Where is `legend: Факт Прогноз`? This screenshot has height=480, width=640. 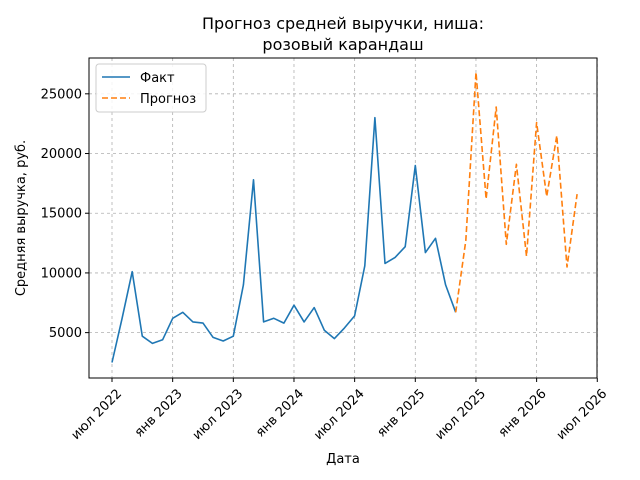 legend: Факт Прогноз is located at coordinates (151, 88).